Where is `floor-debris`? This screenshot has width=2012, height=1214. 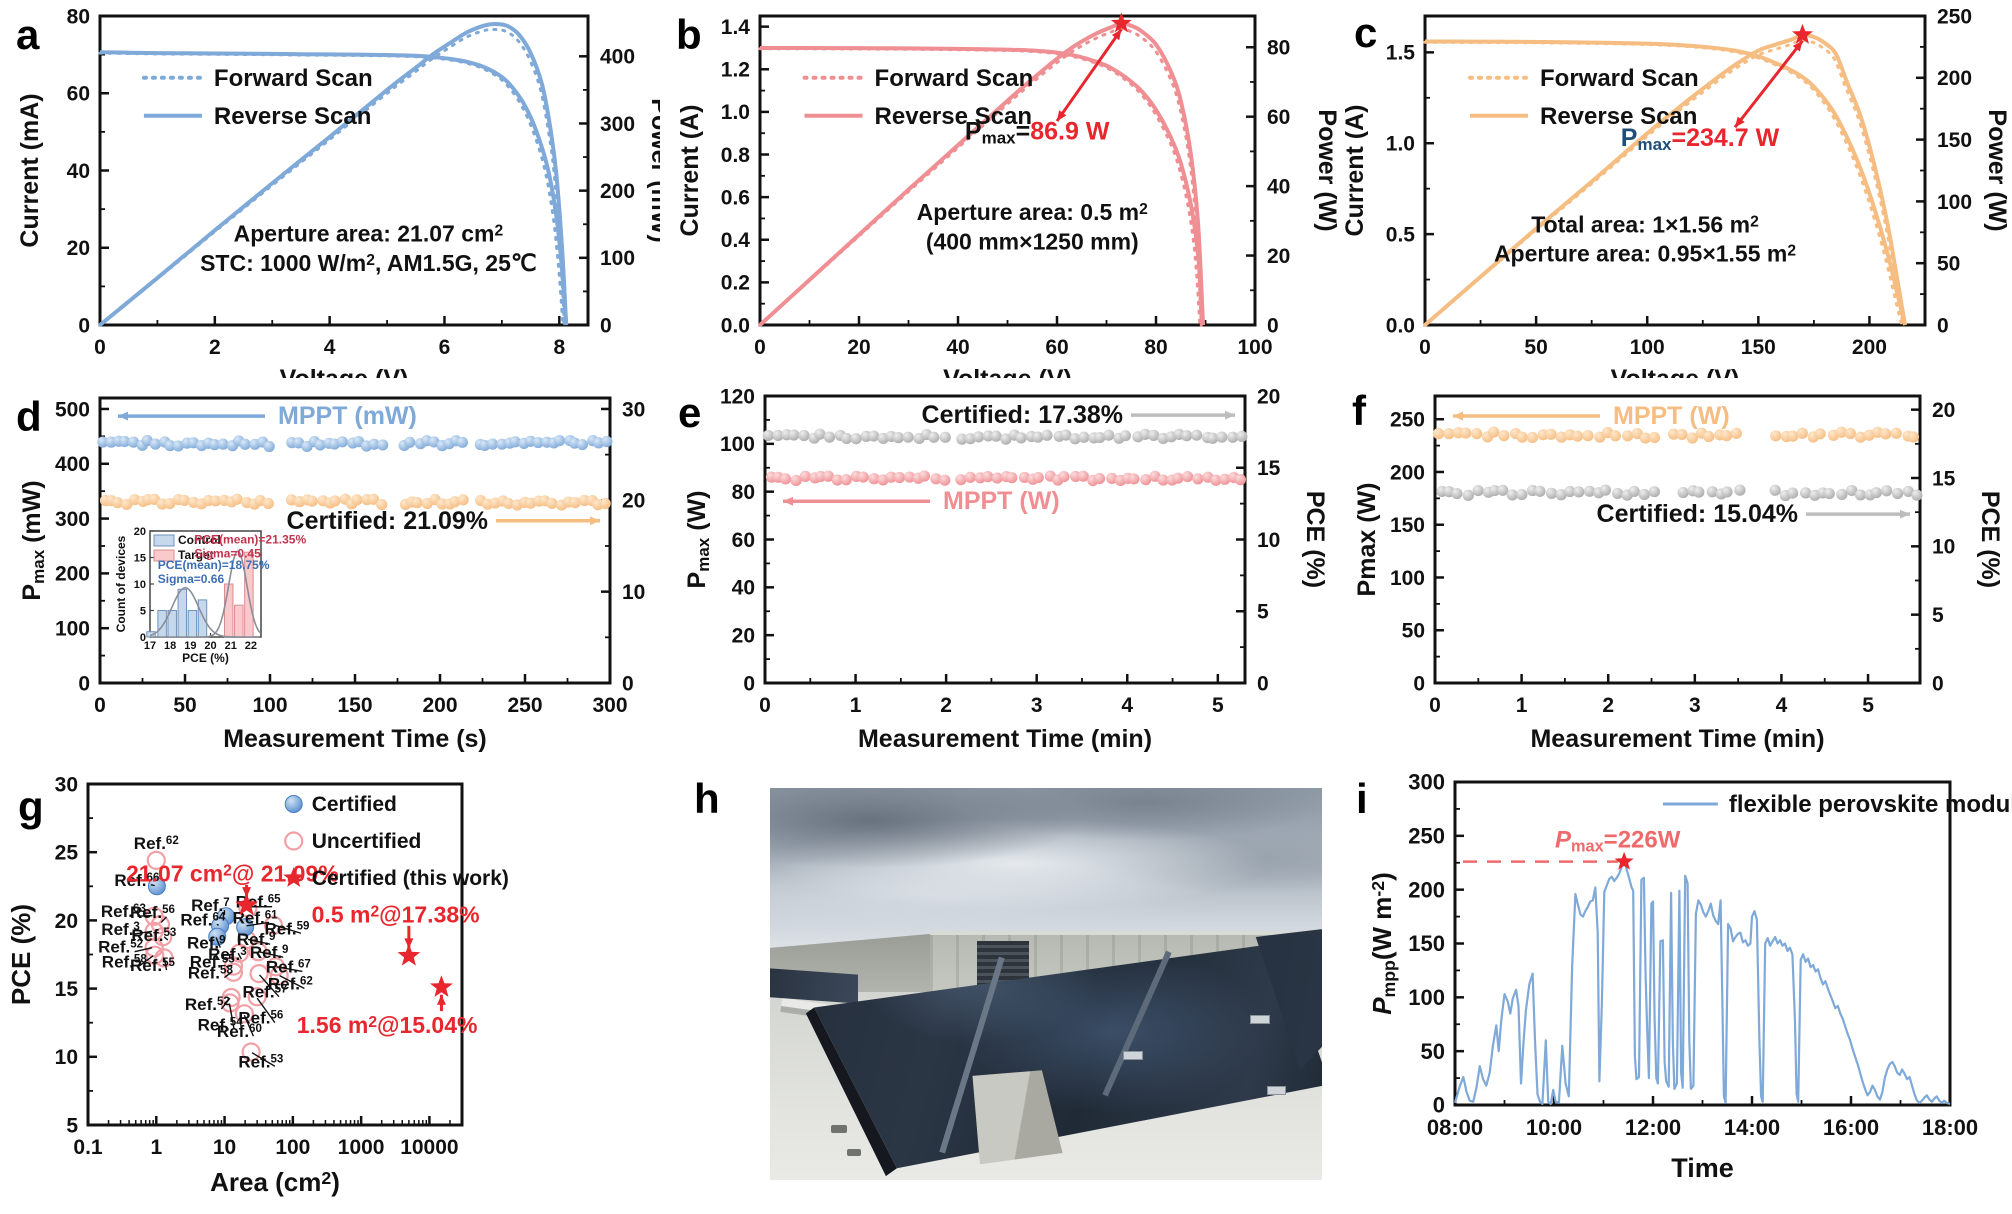 floor-debris is located at coordinates (839, 1129).